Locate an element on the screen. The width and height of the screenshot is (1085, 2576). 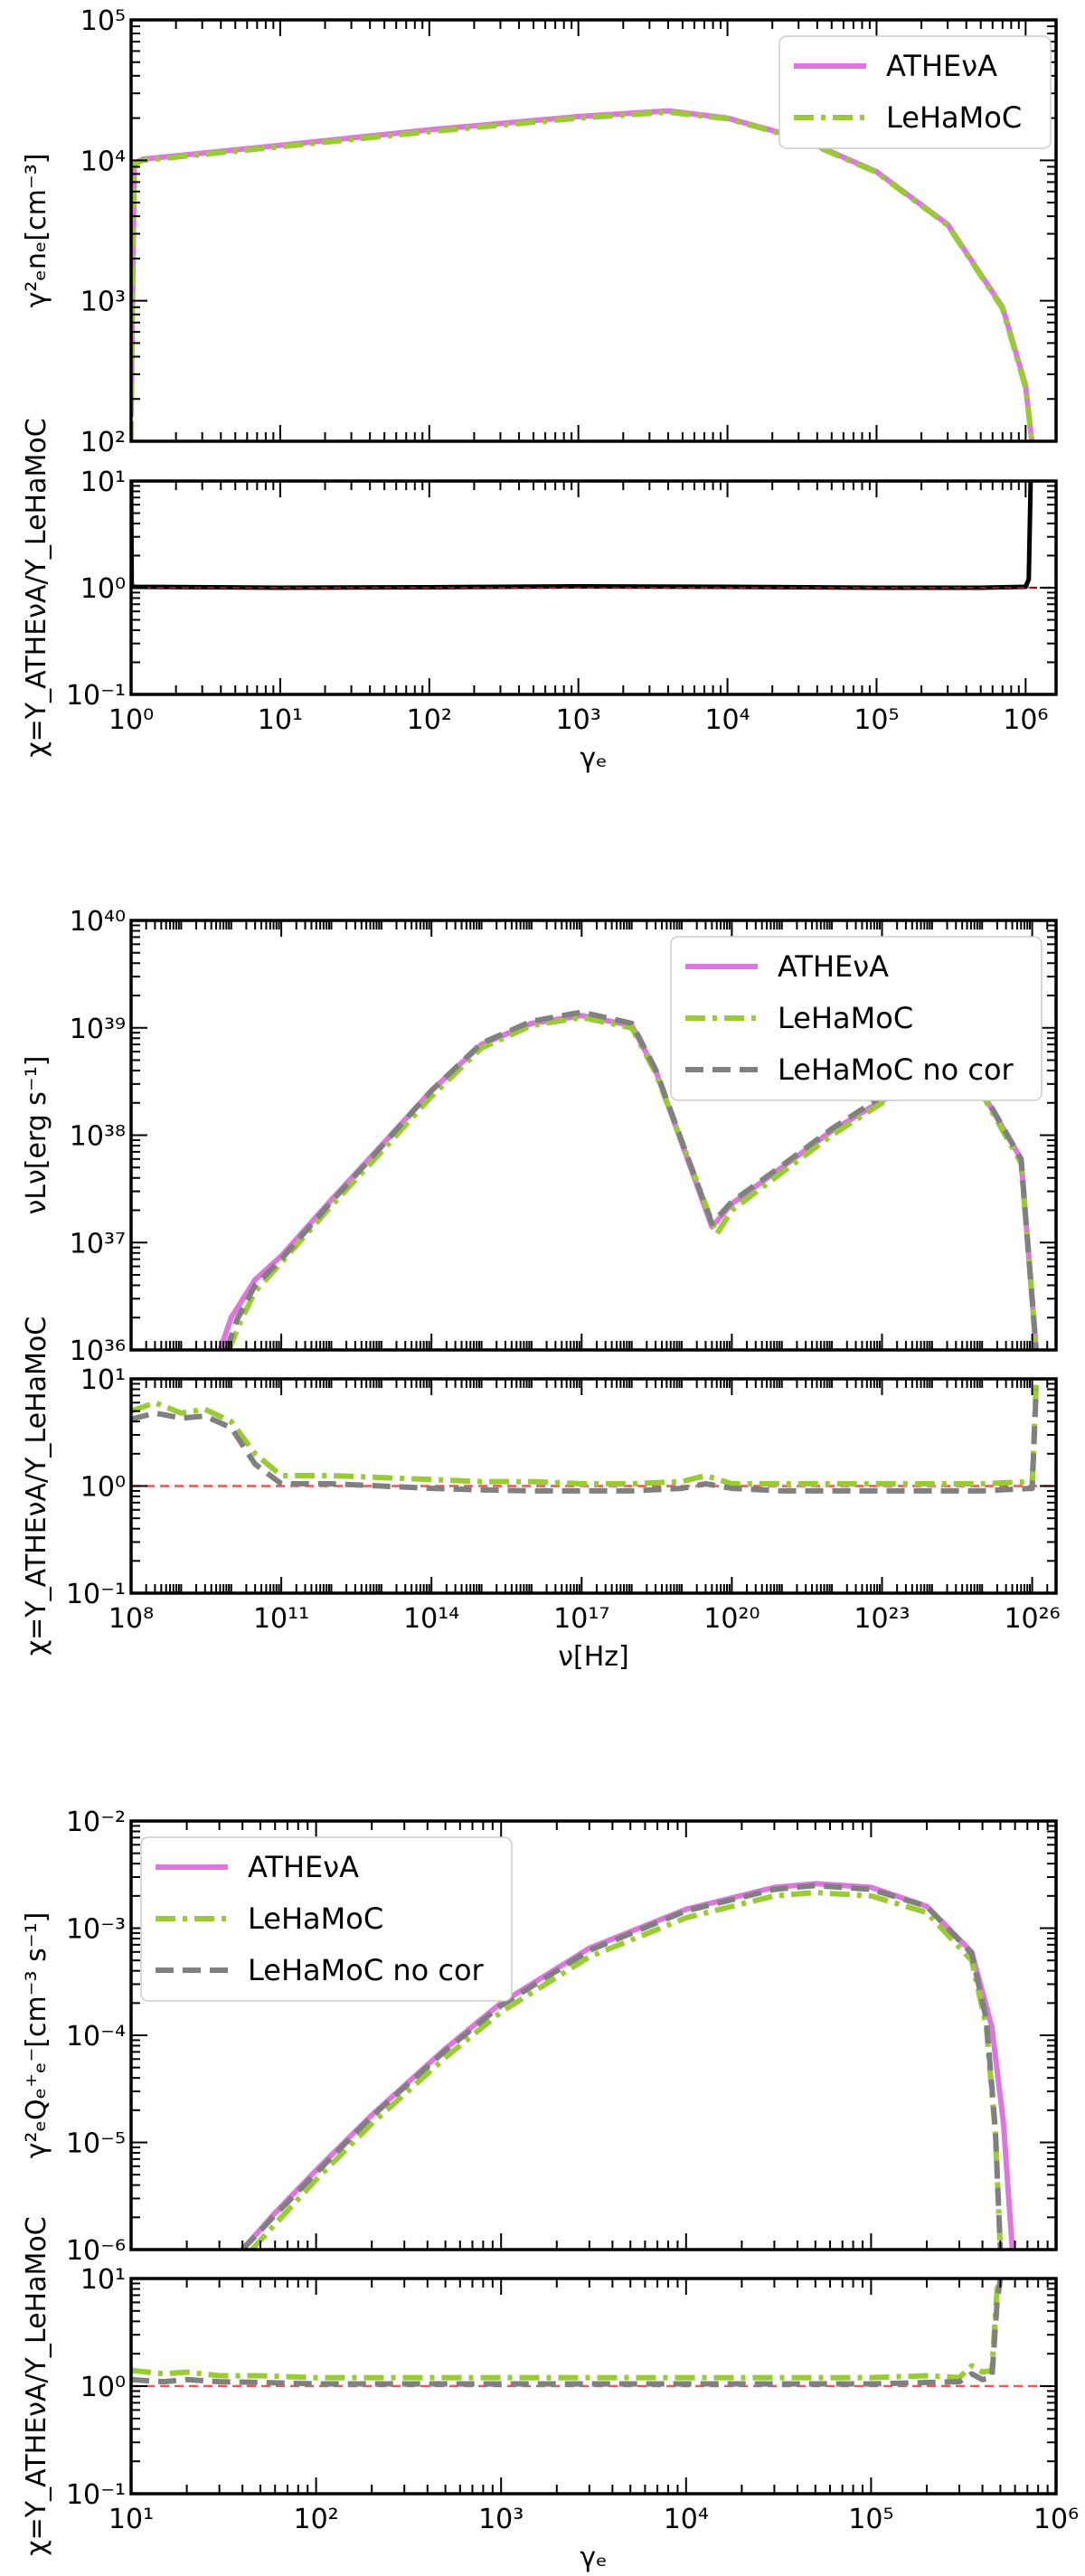
chart-2-ratio-series-0-line is located at coordinates (567, 2330).